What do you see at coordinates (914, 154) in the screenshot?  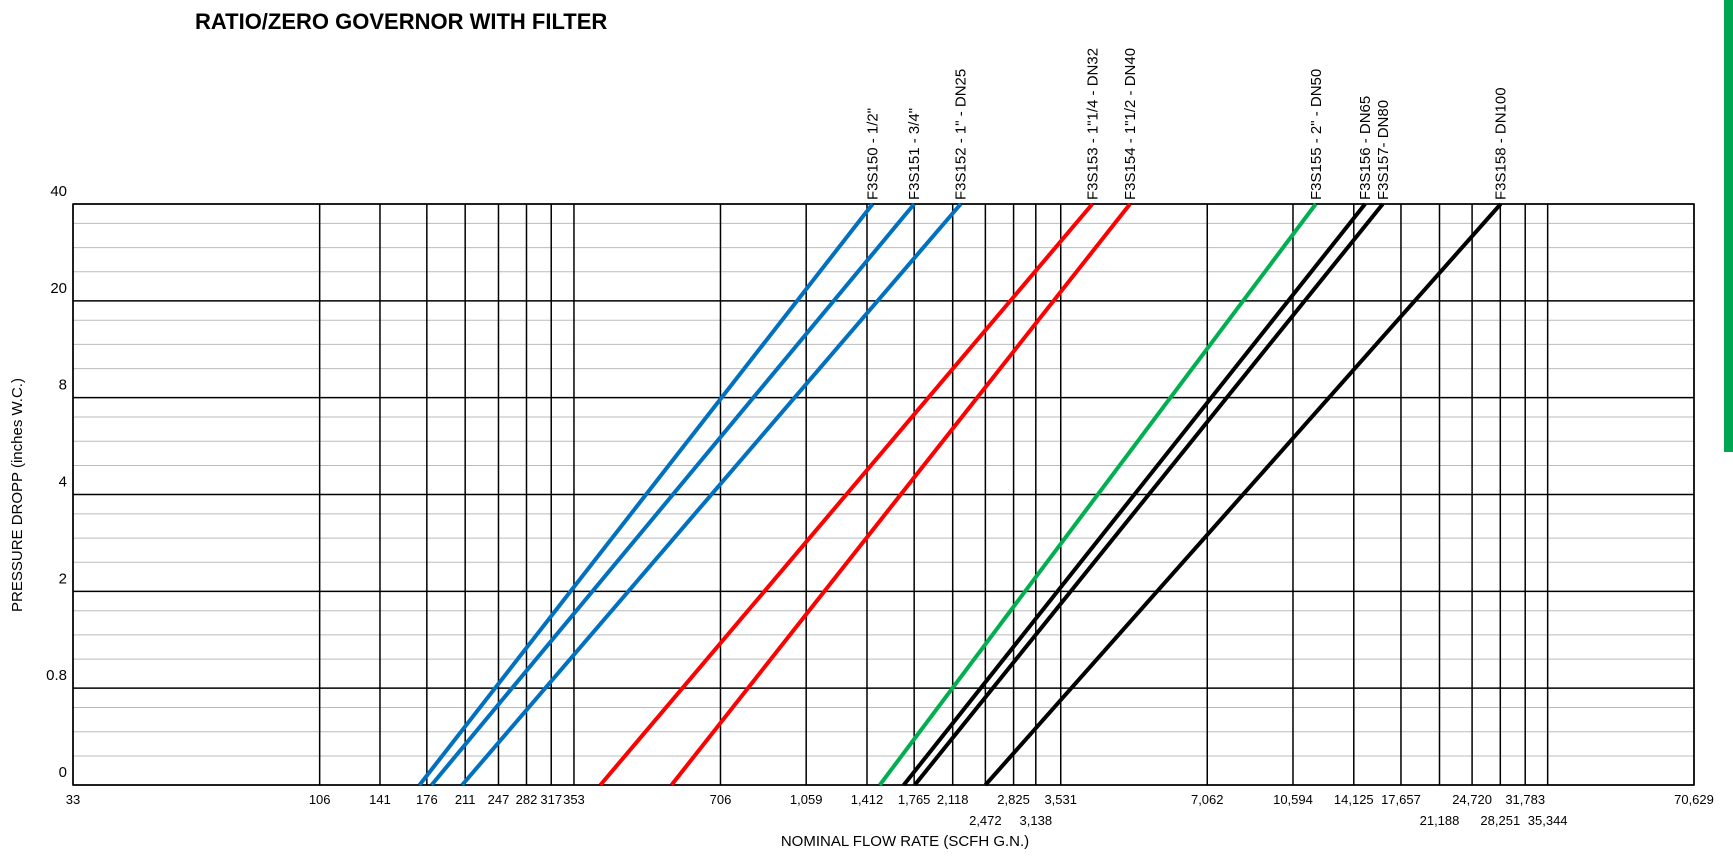 I see `series-label: F3S151 - 3/4"` at bounding box center [914, 154].